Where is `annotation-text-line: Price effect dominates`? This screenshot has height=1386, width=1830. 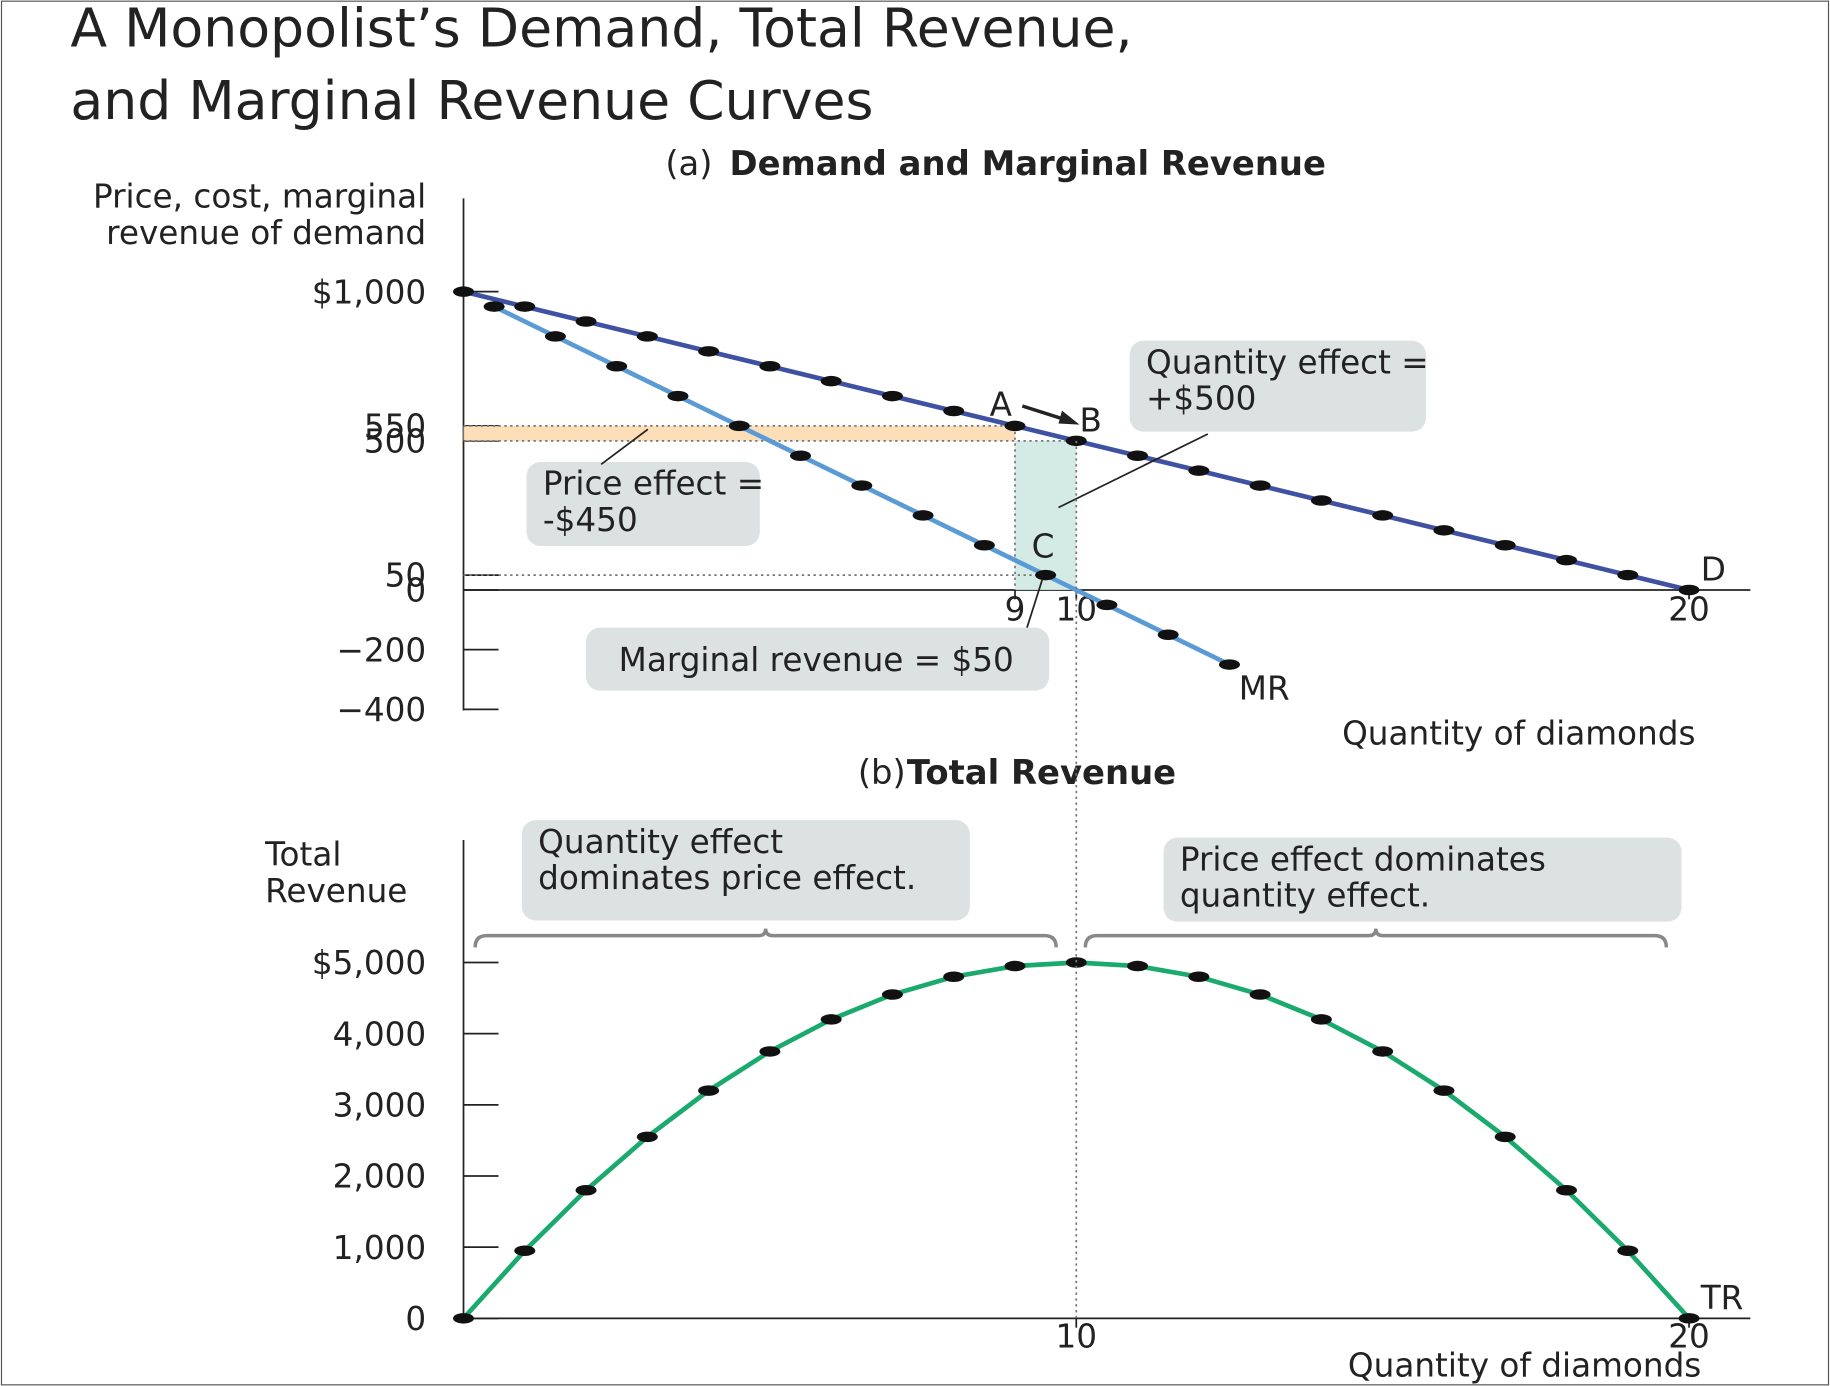 annotation-text-line: Price effect dominates is located at coordinates (1363, 859).